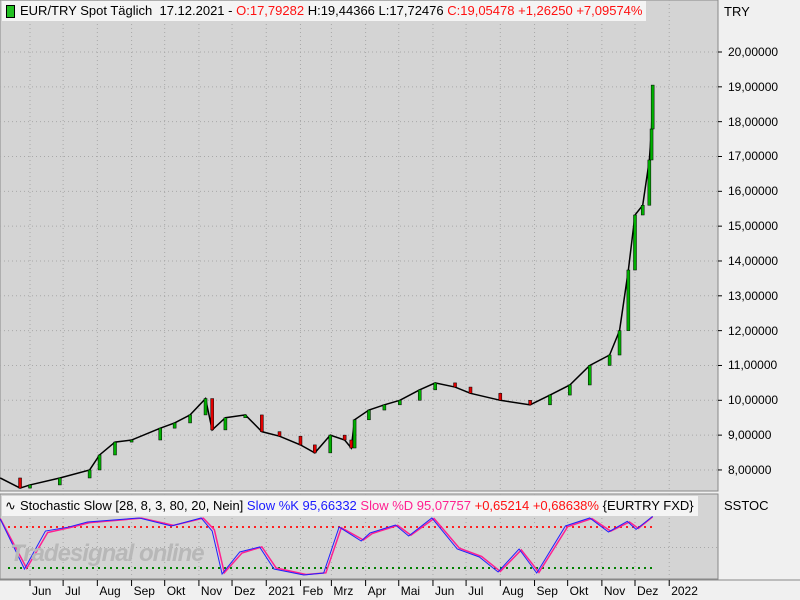  I want to click on low-value: L:17,72476, so click(411, 10).